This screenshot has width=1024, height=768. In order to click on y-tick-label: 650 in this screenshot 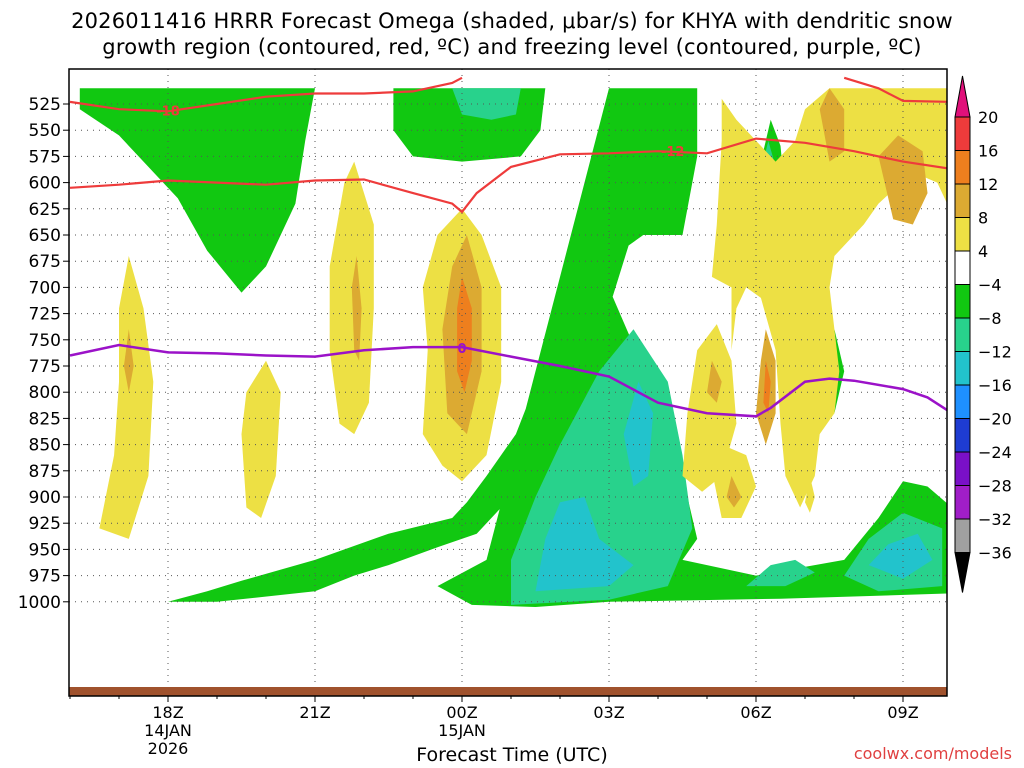, I will do `click(45, 236)`.